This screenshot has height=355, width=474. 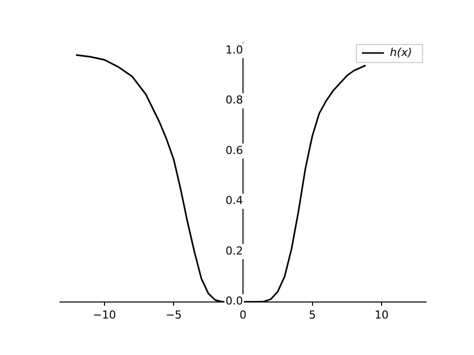 I want to click on x-tick-label: 0, so click(x=243, y=315).